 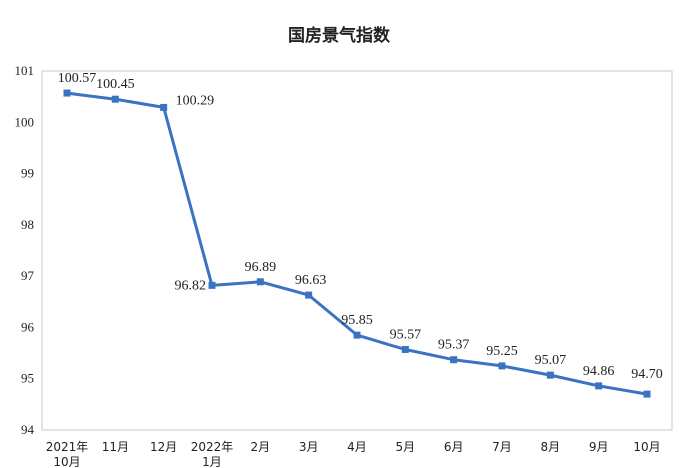 What do you see at coordinates (25, 121) in the screenshot?
I see `y-tick-label: 100` at bounding box center [25, 121].